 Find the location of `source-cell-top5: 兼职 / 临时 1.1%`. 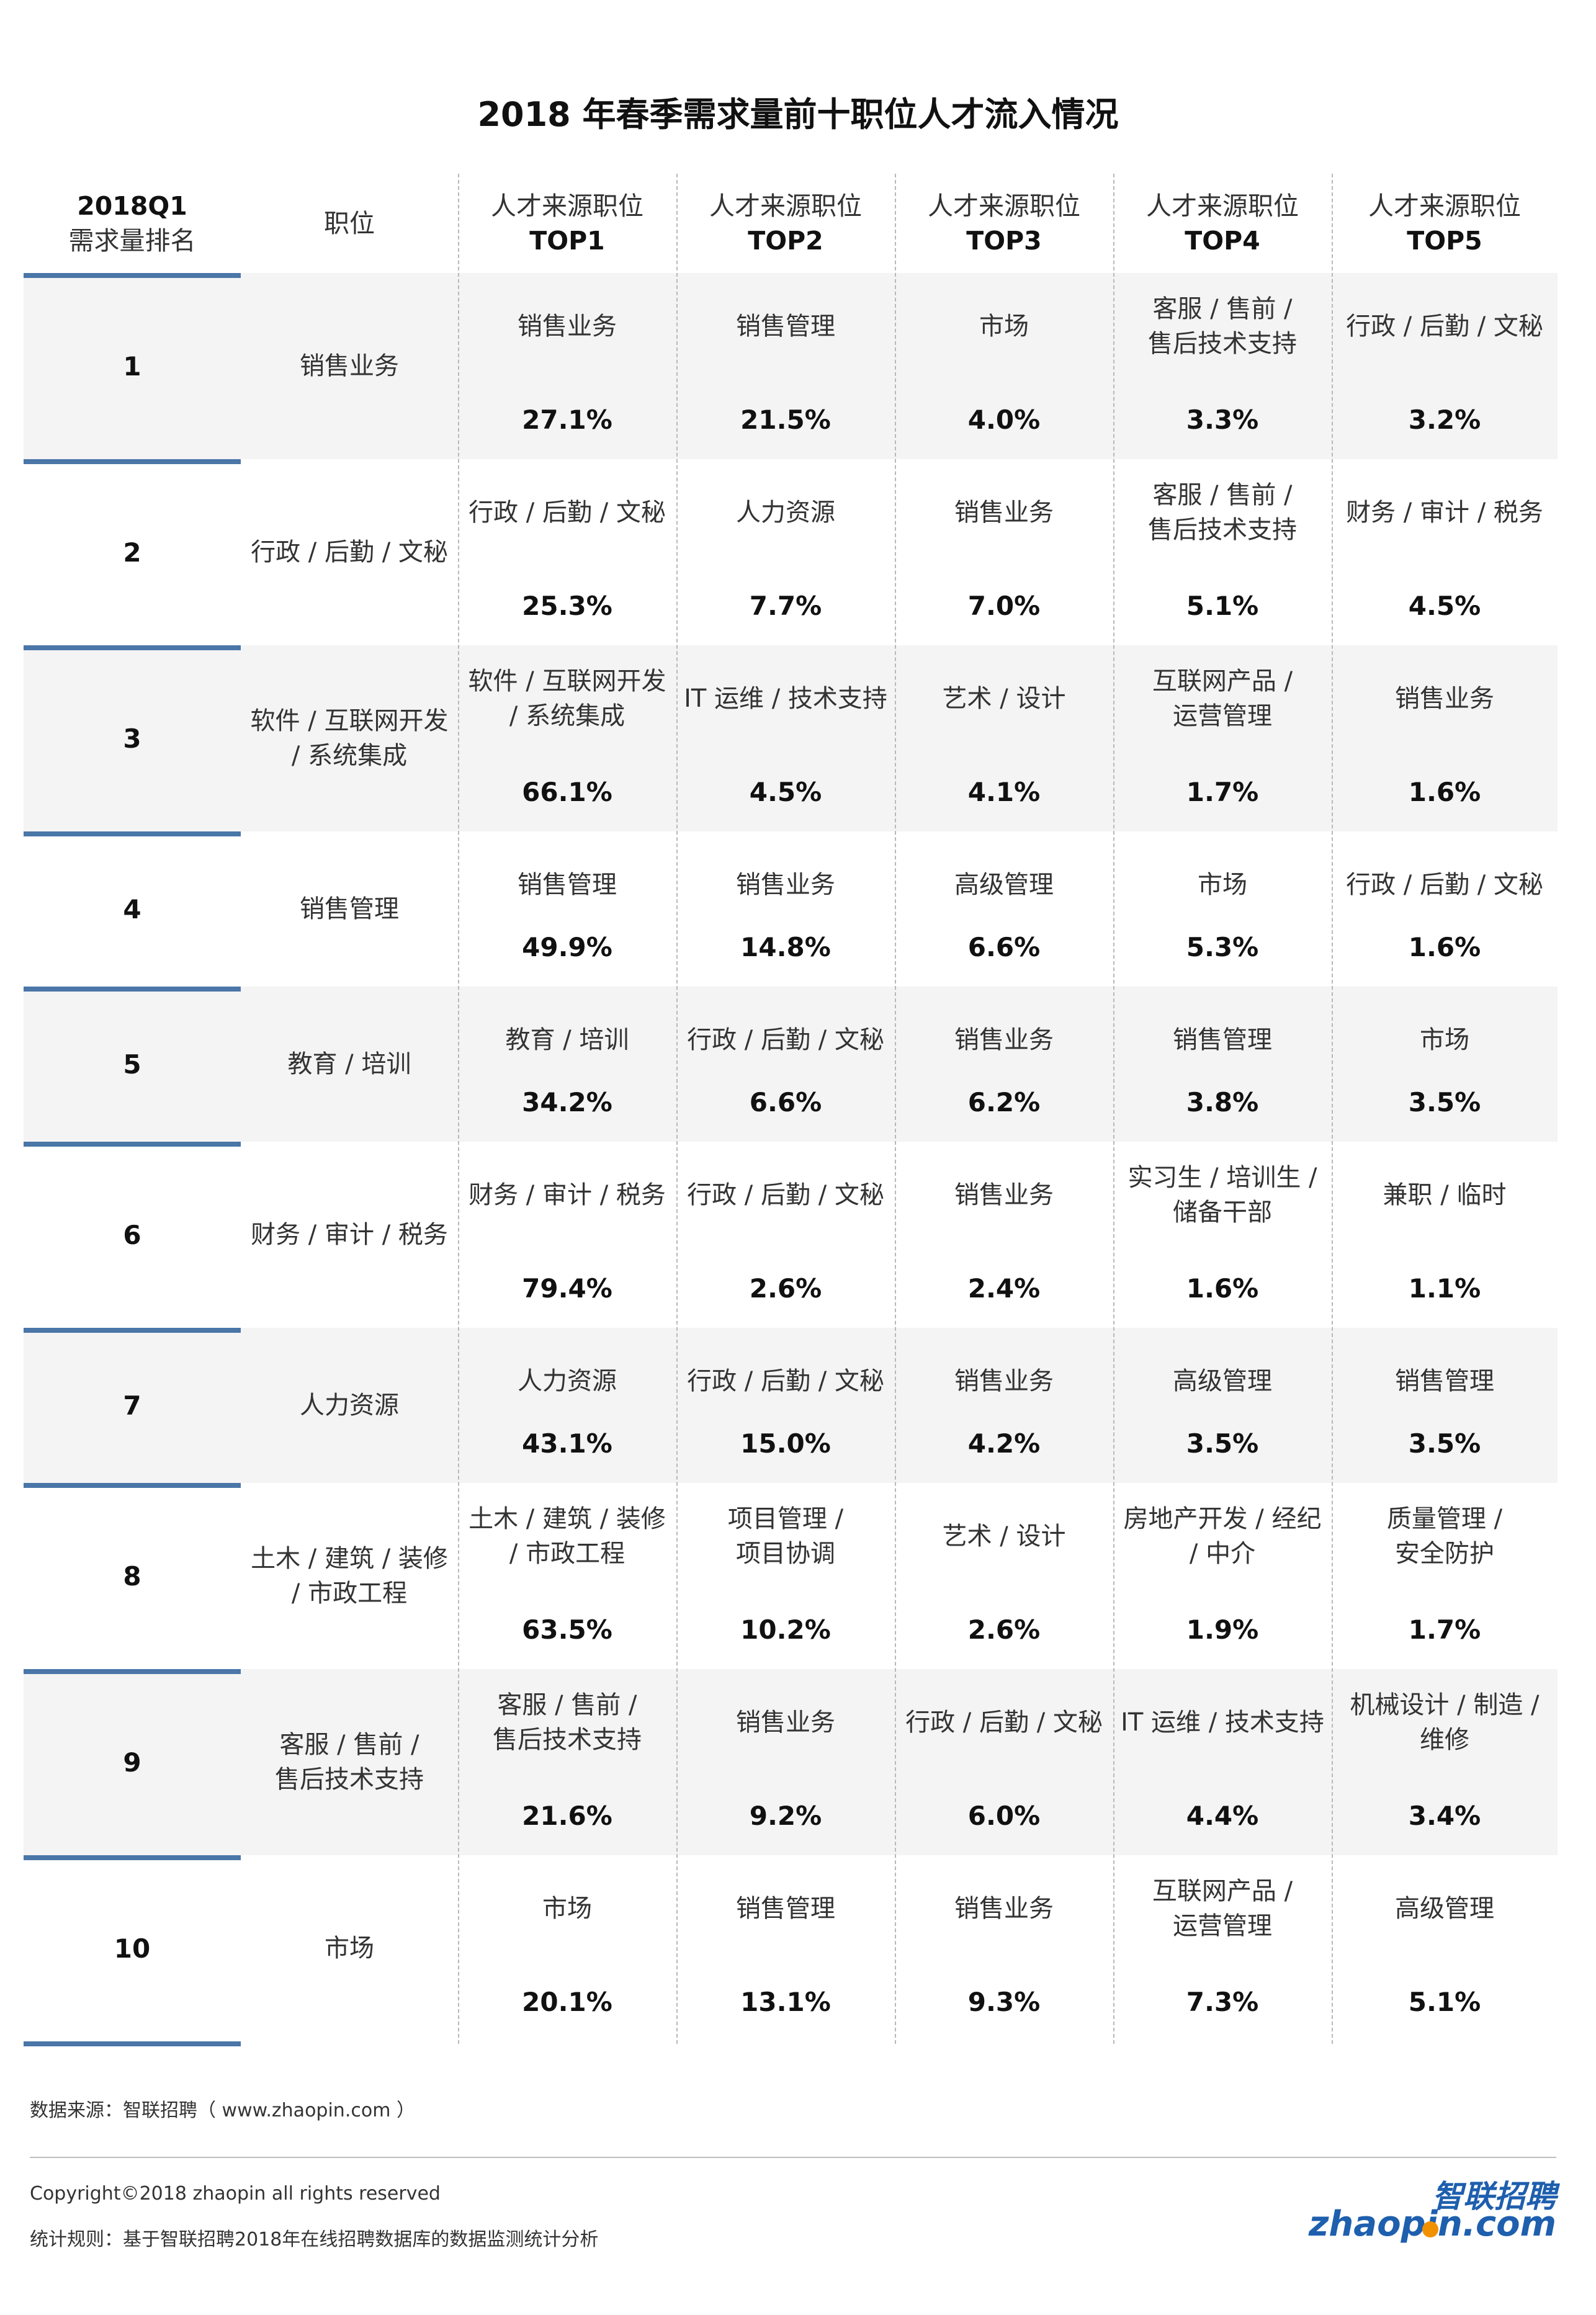

source-cell-top5: 兼职 / 临时 1.1% is located at coordinates (1445, 1235).